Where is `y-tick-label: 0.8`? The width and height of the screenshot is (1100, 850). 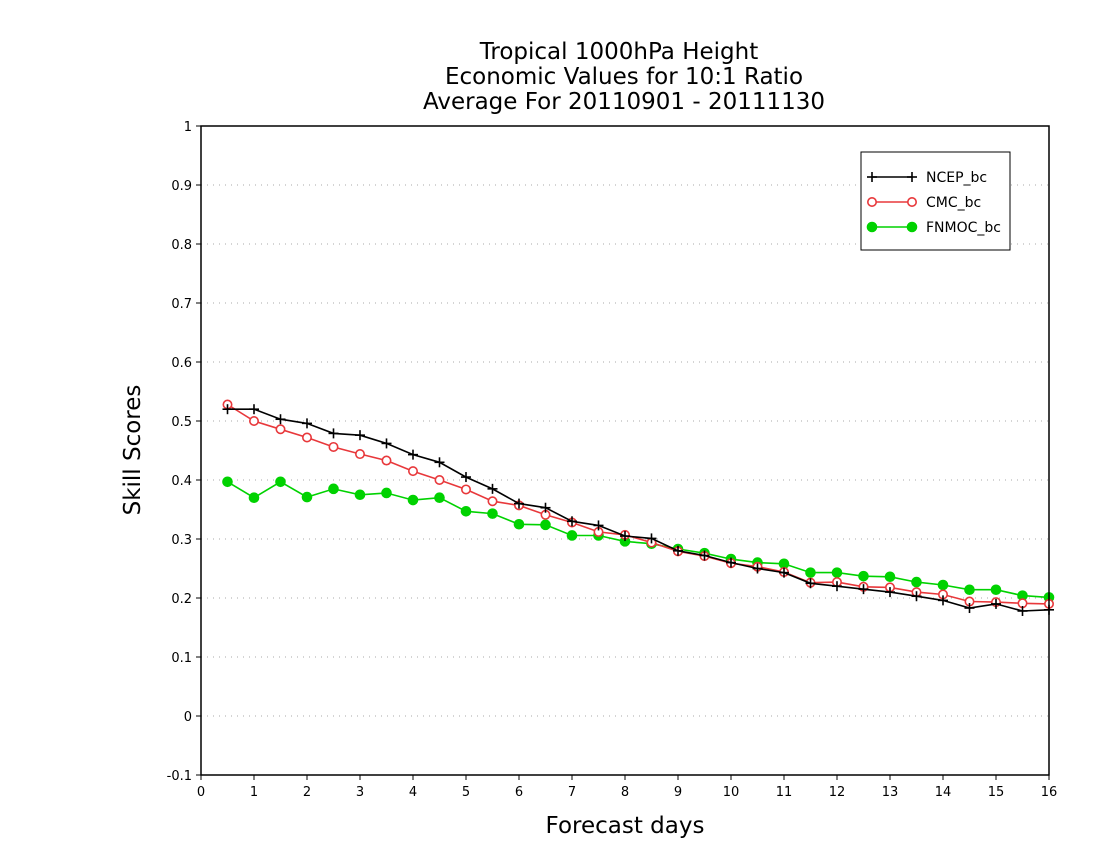 y-tick-label: 0.8 is located at coordinates (181, 245).